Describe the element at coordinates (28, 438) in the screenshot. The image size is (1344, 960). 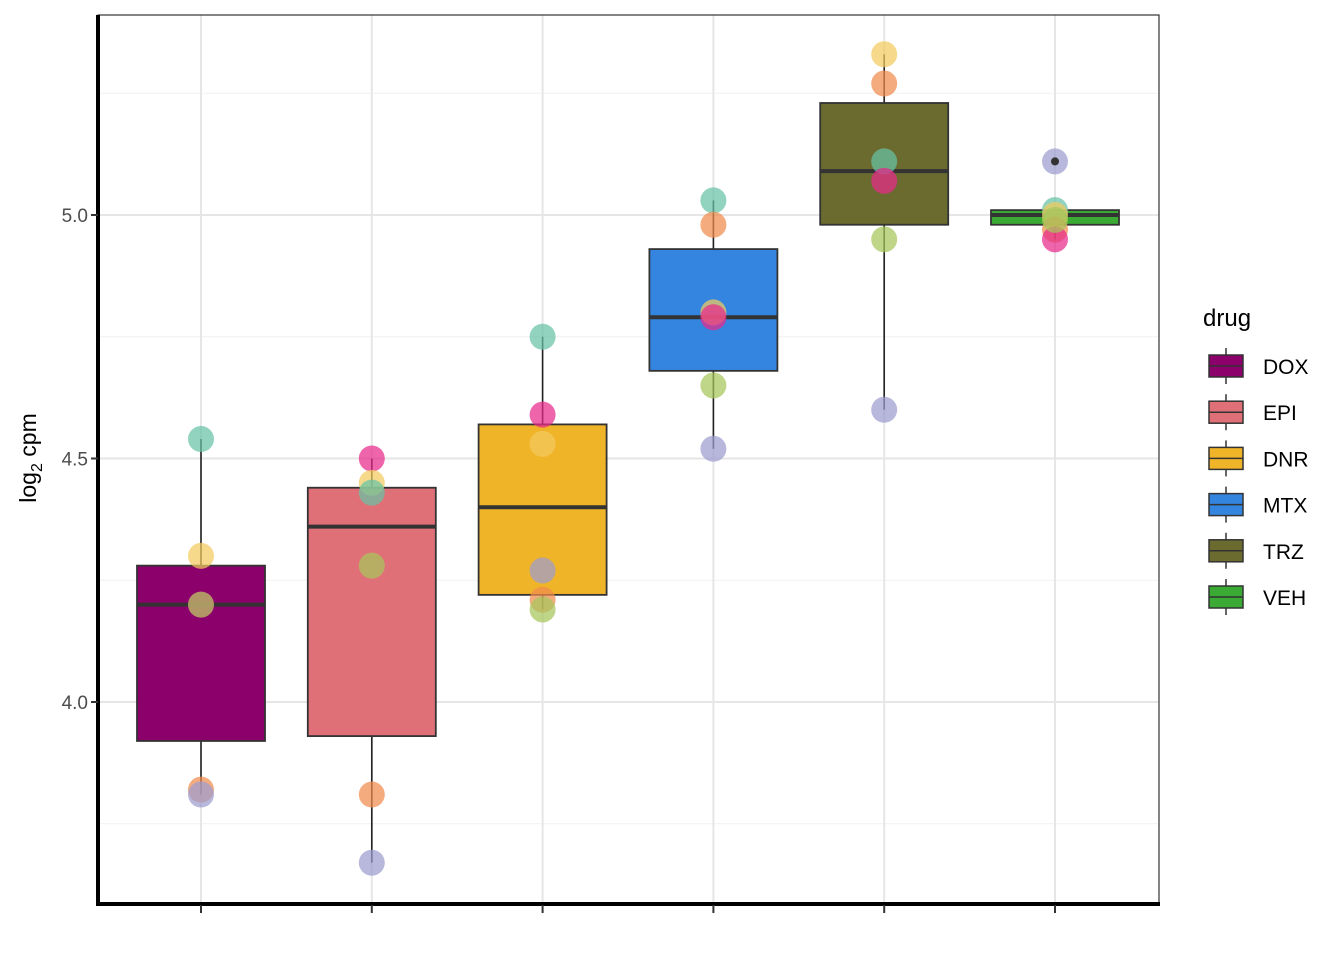
I see `y-axis-title-rest: cpm` at that location.